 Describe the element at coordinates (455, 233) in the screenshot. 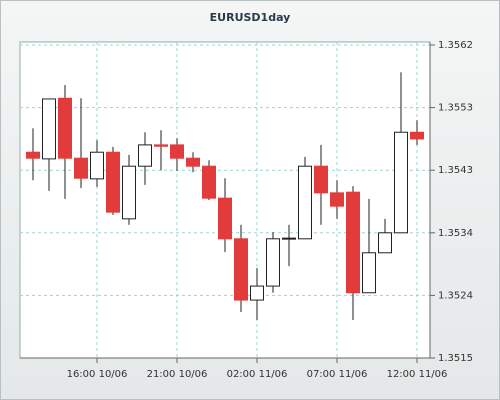

I see `y-tick-label: 1.3534` at that location.